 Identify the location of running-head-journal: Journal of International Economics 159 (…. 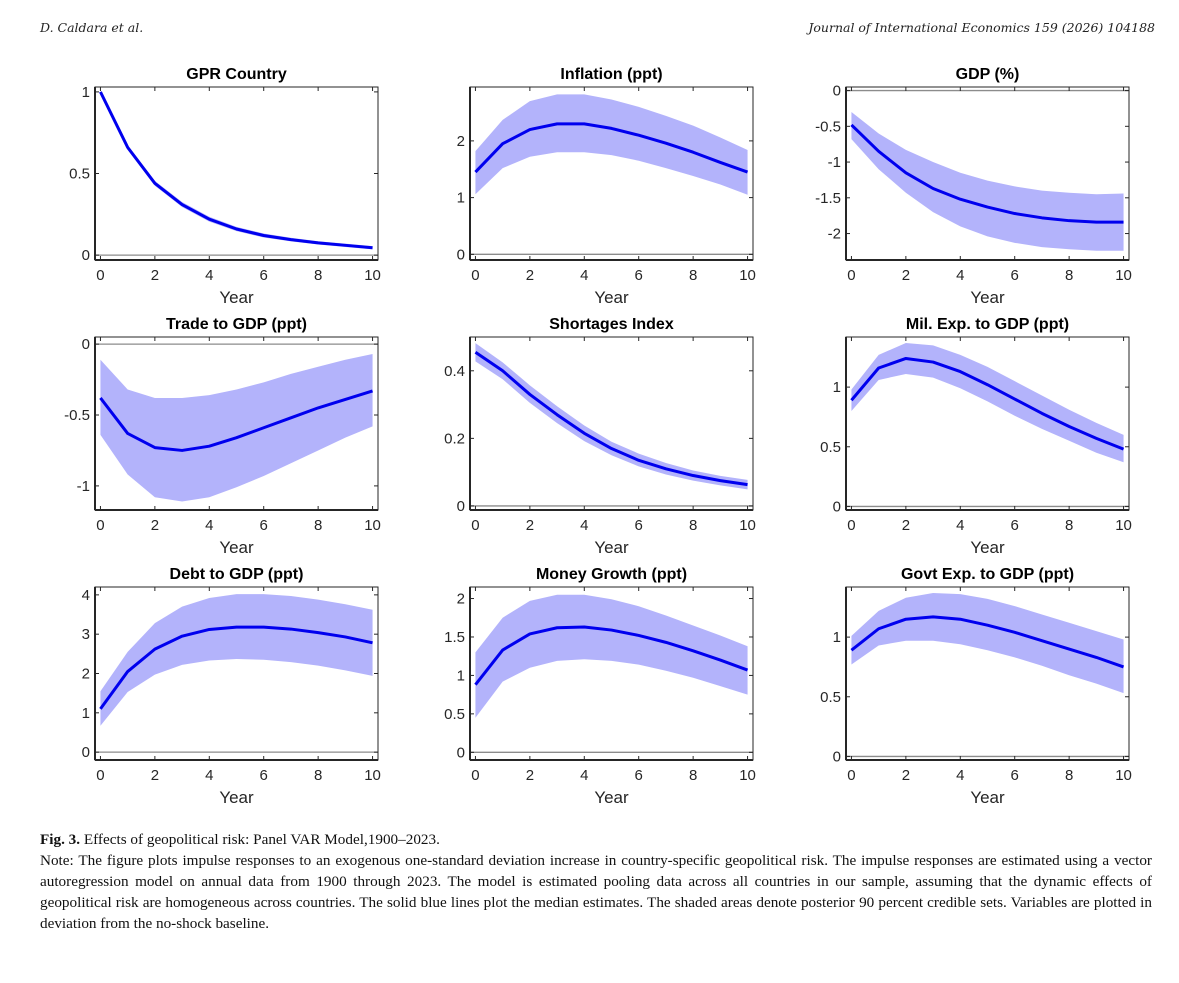
(981, 27).